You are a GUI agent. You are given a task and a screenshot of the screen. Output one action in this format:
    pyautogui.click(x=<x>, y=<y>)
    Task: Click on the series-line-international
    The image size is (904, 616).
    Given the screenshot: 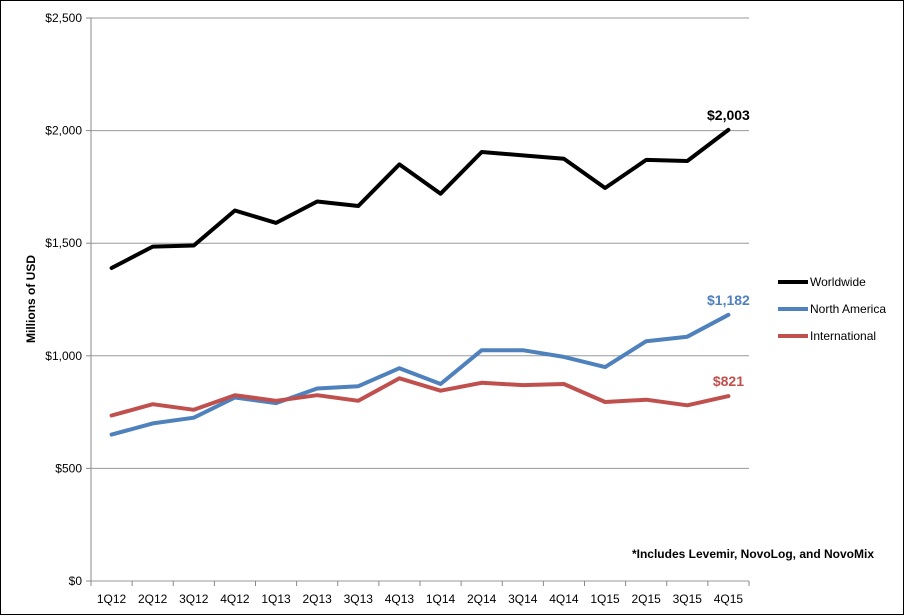 What is the action you would take?
    pyautogui.click(x=420, y=397)
    